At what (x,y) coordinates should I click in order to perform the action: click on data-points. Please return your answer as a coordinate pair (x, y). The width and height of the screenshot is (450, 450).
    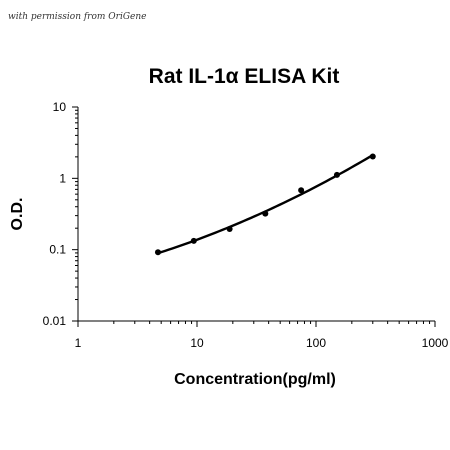
    Looking at the image, I should click on (265, 204).